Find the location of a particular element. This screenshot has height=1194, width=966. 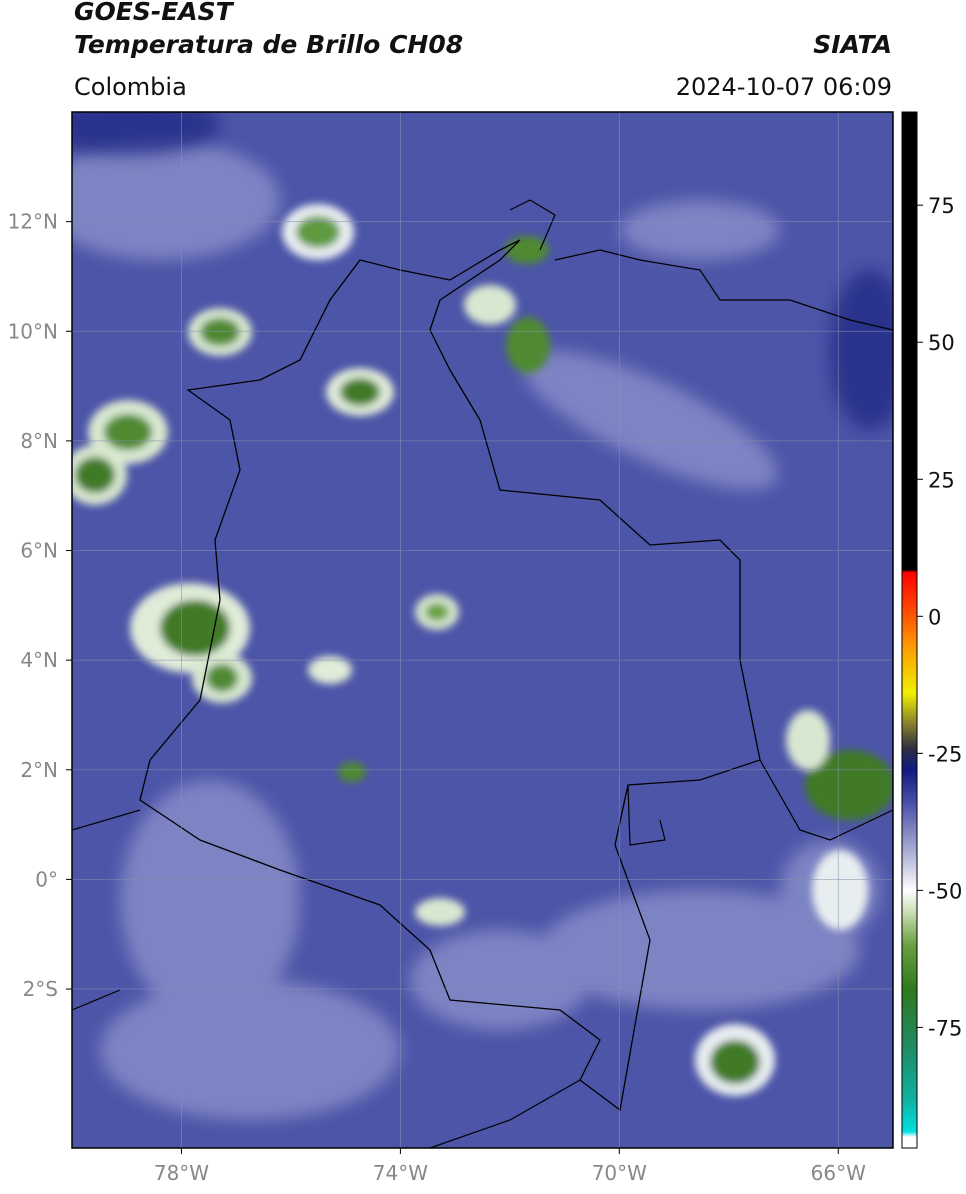

lat-tick-label: 4°N is located at coordinates (39, 660).